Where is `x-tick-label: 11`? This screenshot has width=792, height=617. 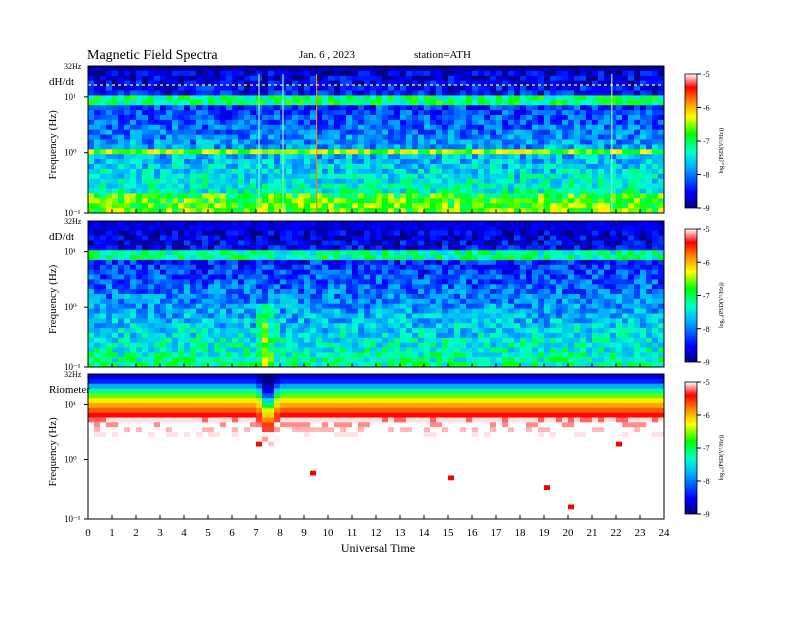 x-tick-label: 11 is located at coordinates (352, 533).